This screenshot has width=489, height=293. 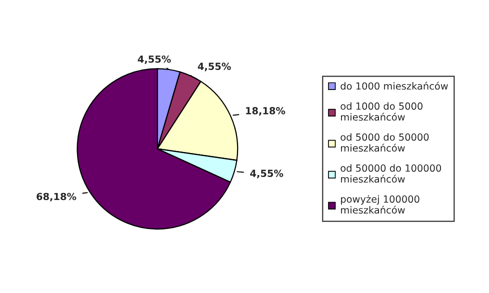 What do you see at coordinates (384, 142) in the screenshot?
I see `legend-label: od 5000 do 50000 mieszkańców` at bounding box center [384, 142].